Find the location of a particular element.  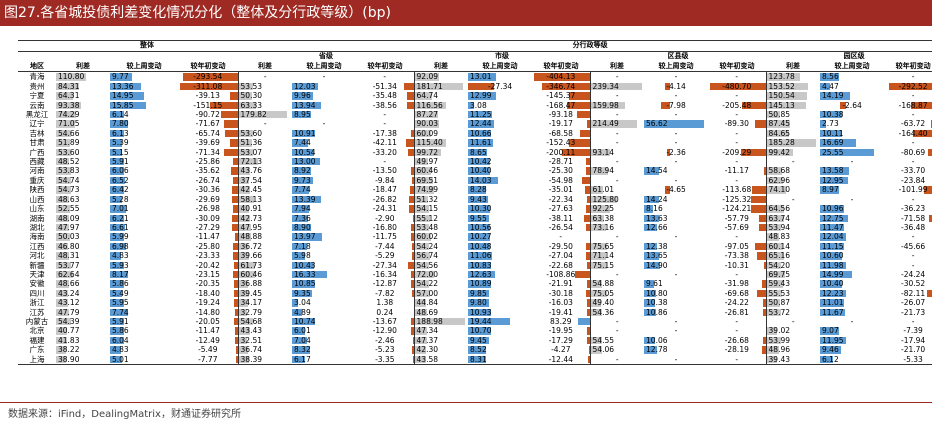

district-cell: -113.68 is located at coordinates (737, 189).